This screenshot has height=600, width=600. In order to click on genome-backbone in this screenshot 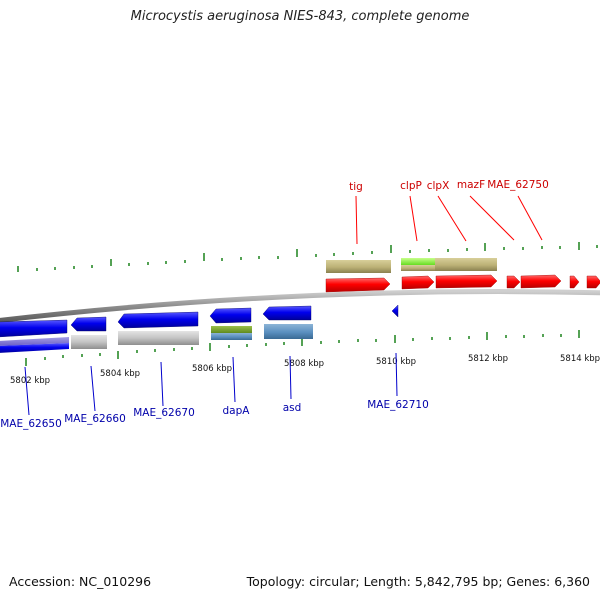, I will do `click(300, 306)`.